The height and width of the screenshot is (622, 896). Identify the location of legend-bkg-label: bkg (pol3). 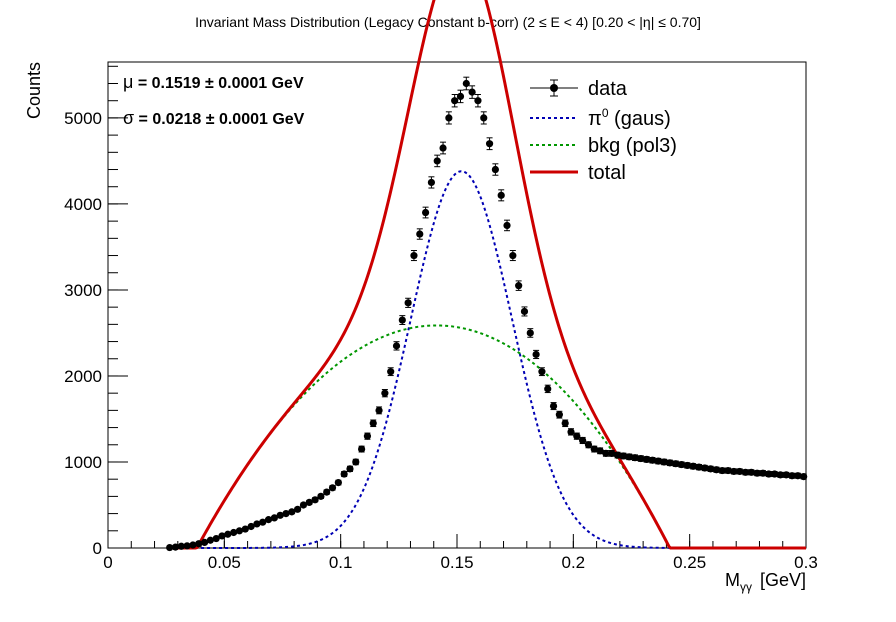
(632, 146).